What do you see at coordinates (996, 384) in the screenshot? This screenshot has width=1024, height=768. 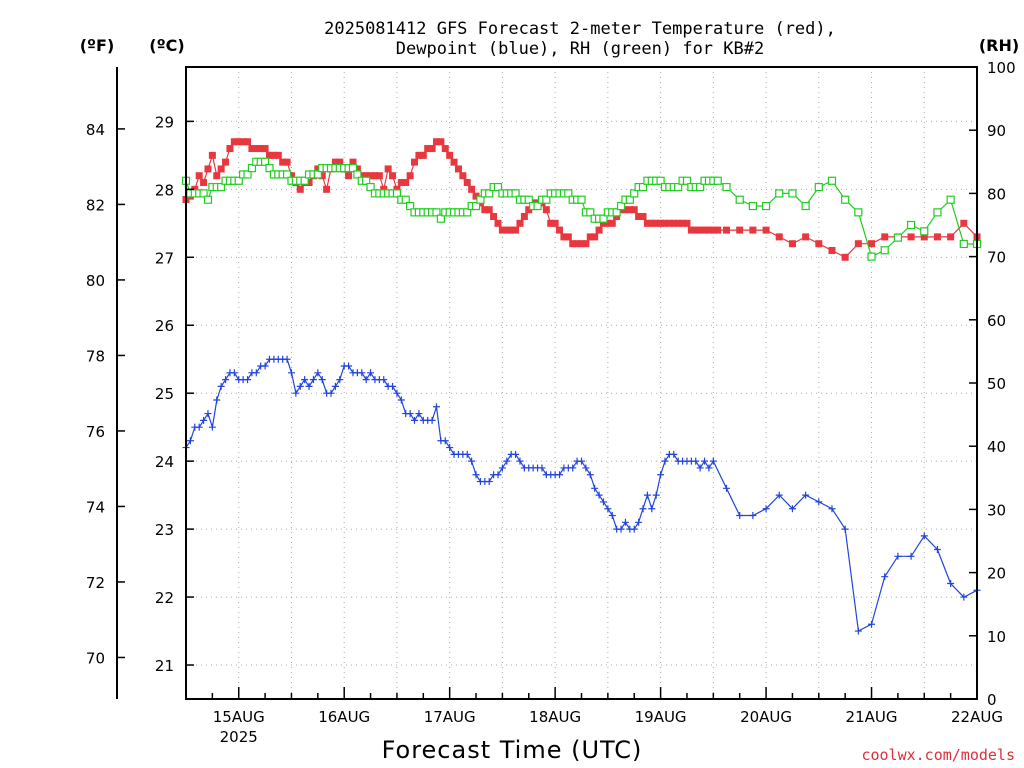 I see `rh-tick-label: 50` at bounding box center [996, 384].